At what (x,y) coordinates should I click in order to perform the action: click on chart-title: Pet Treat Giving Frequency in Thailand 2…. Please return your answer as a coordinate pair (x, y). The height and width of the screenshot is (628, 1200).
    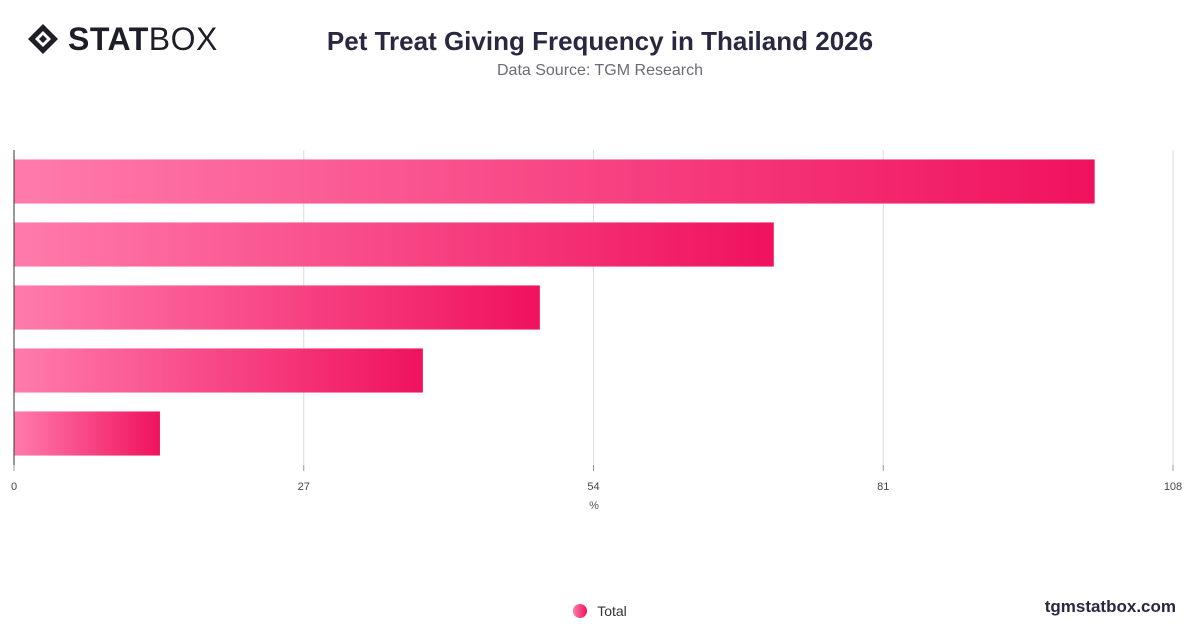
    Looking at the image, I should click on (600, 41).